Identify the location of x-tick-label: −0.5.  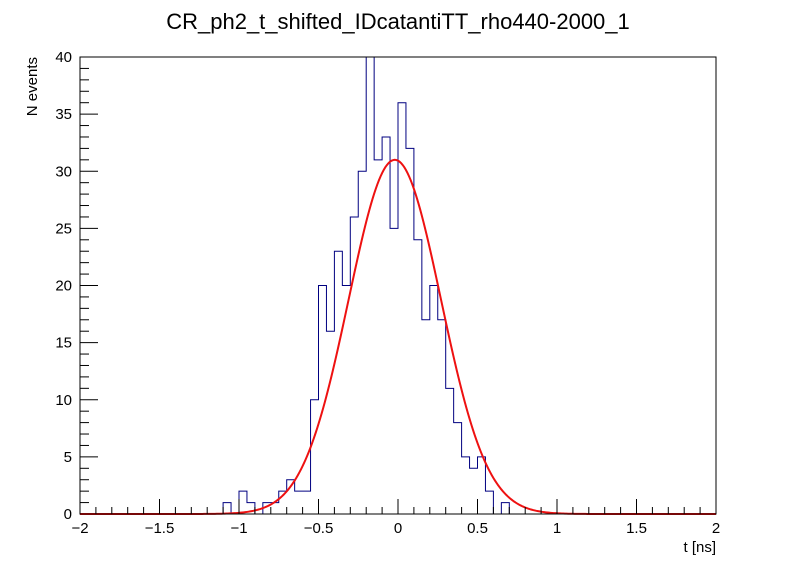
(319, 528).